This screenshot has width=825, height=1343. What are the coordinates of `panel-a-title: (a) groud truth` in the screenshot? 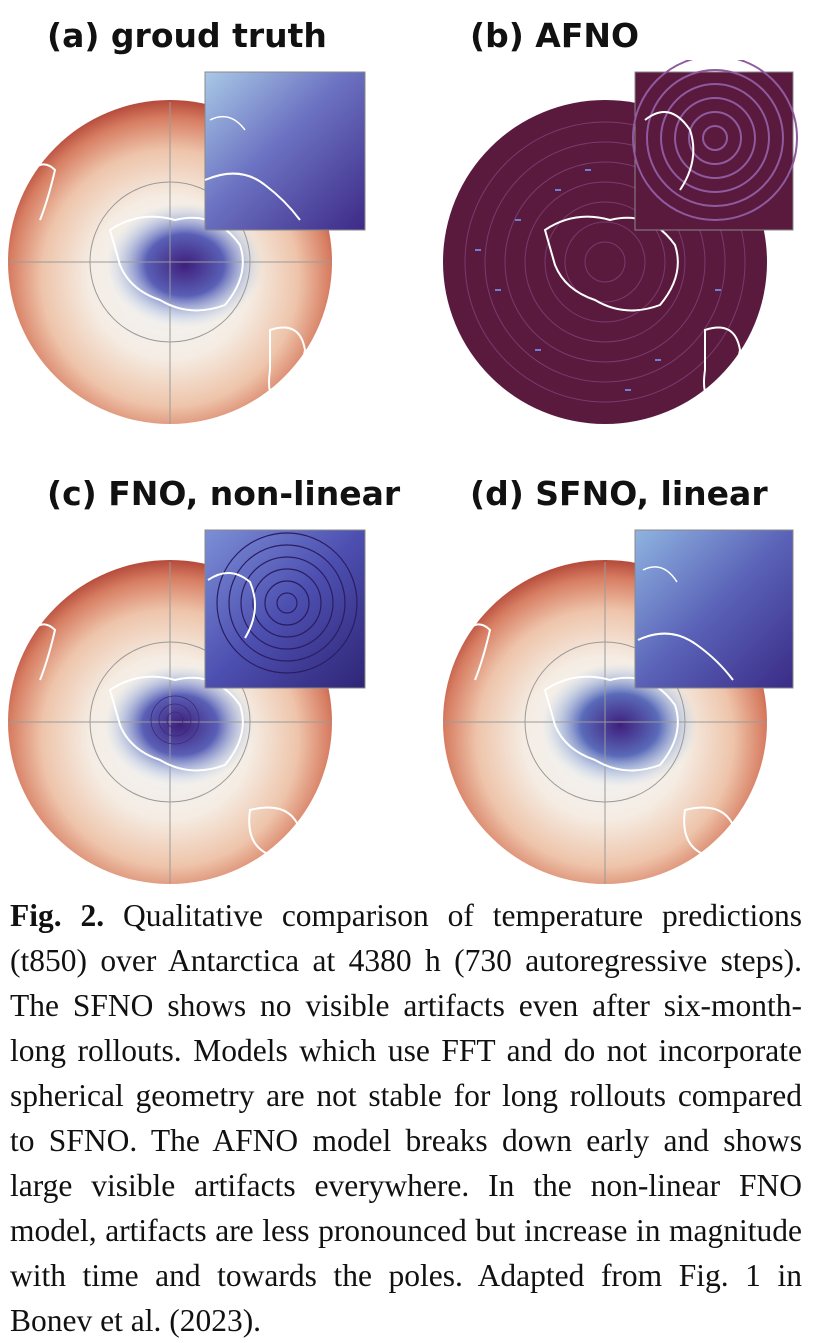 It's located at (187, 35).